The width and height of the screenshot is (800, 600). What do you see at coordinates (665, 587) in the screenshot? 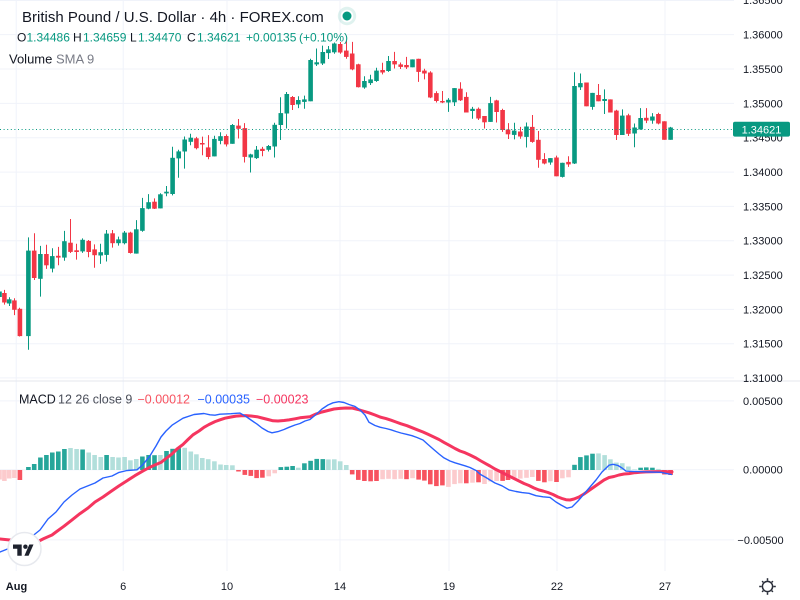
I see `svg-text: 27` at bounding box center [665, 587].